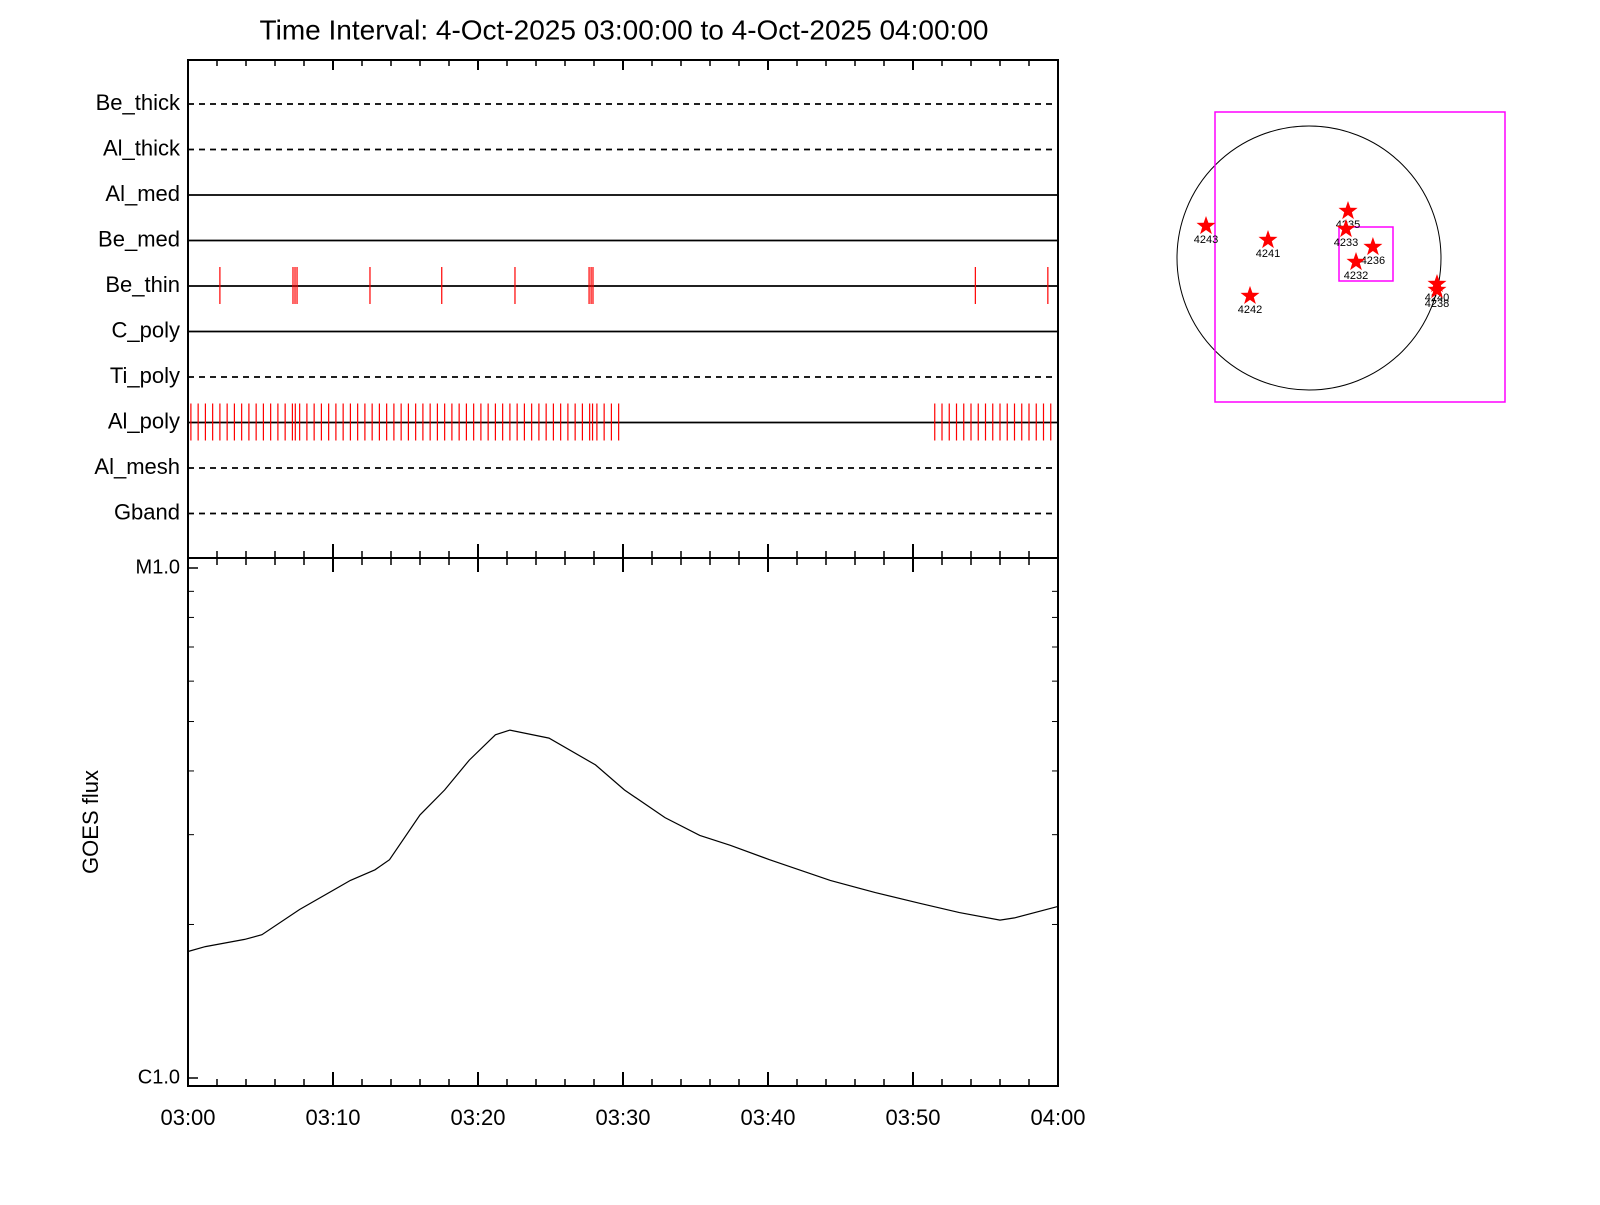  Describe the element at coordinates (1356, 276) in the screenshot. I see `active-region-label: 4232` at that location.